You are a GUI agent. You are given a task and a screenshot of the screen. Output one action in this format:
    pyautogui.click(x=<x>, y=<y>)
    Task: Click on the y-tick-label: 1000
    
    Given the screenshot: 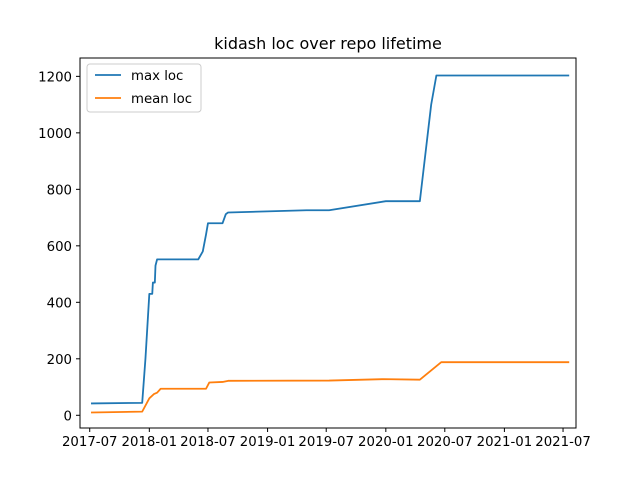 What is the action you would take?
    pyautogui.click(x=55, y=134)
    